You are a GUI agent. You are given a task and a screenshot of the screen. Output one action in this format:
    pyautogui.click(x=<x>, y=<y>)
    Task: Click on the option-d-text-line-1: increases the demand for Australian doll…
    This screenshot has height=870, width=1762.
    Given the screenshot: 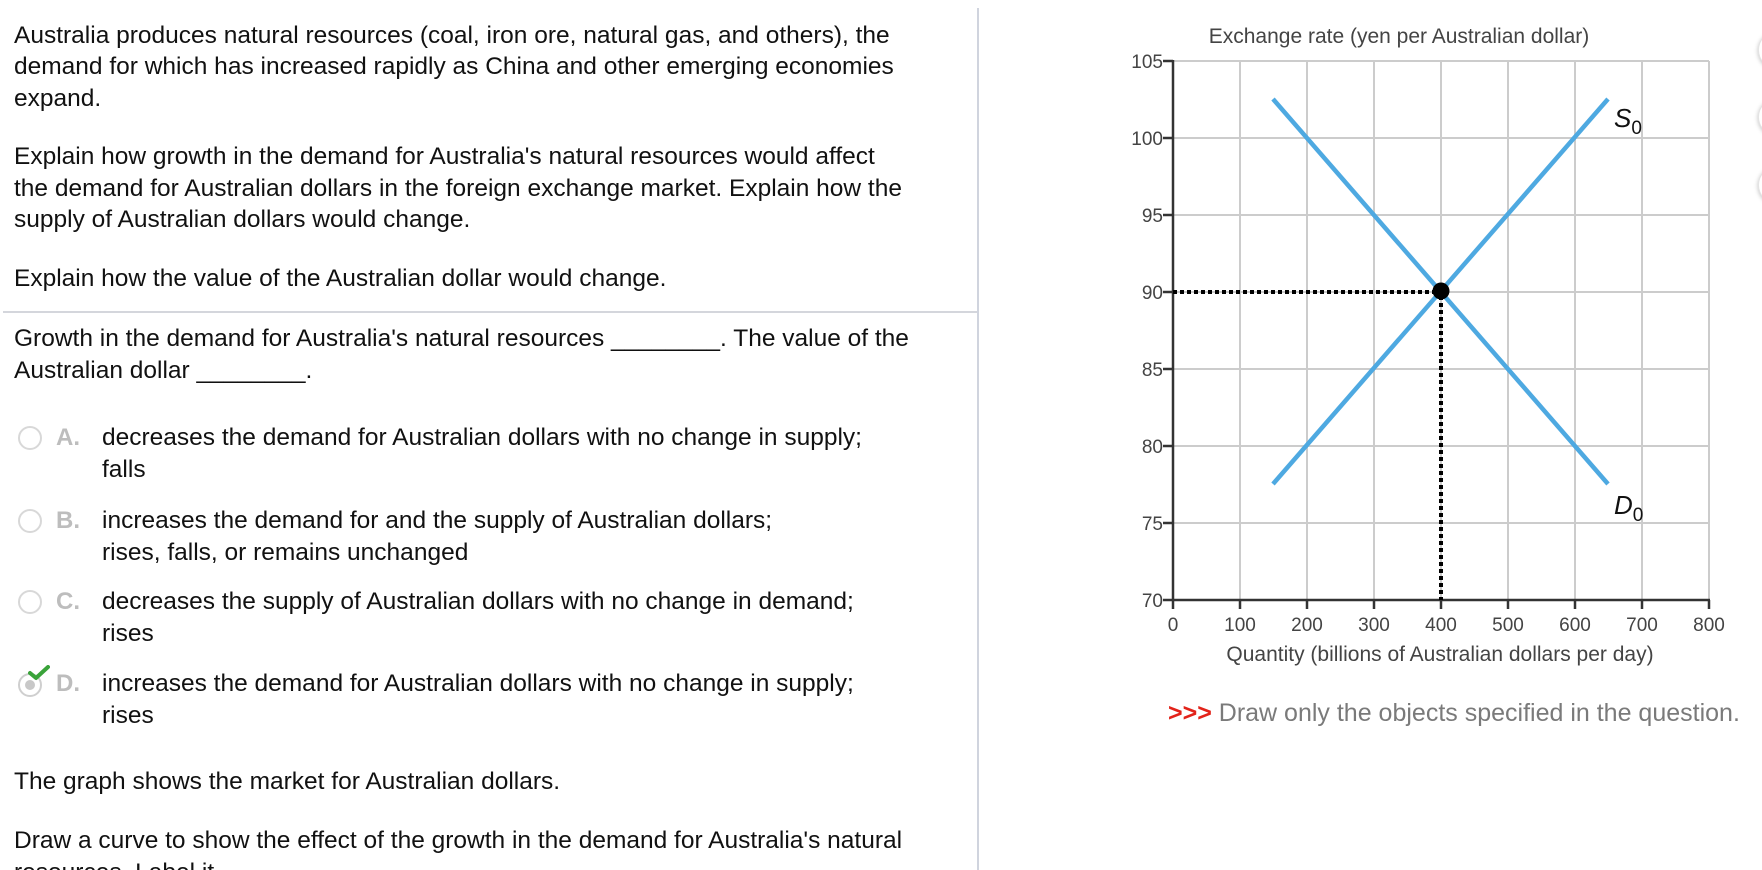 What is the action you would take?
    pyautogui.click(x=478, y=683)
    